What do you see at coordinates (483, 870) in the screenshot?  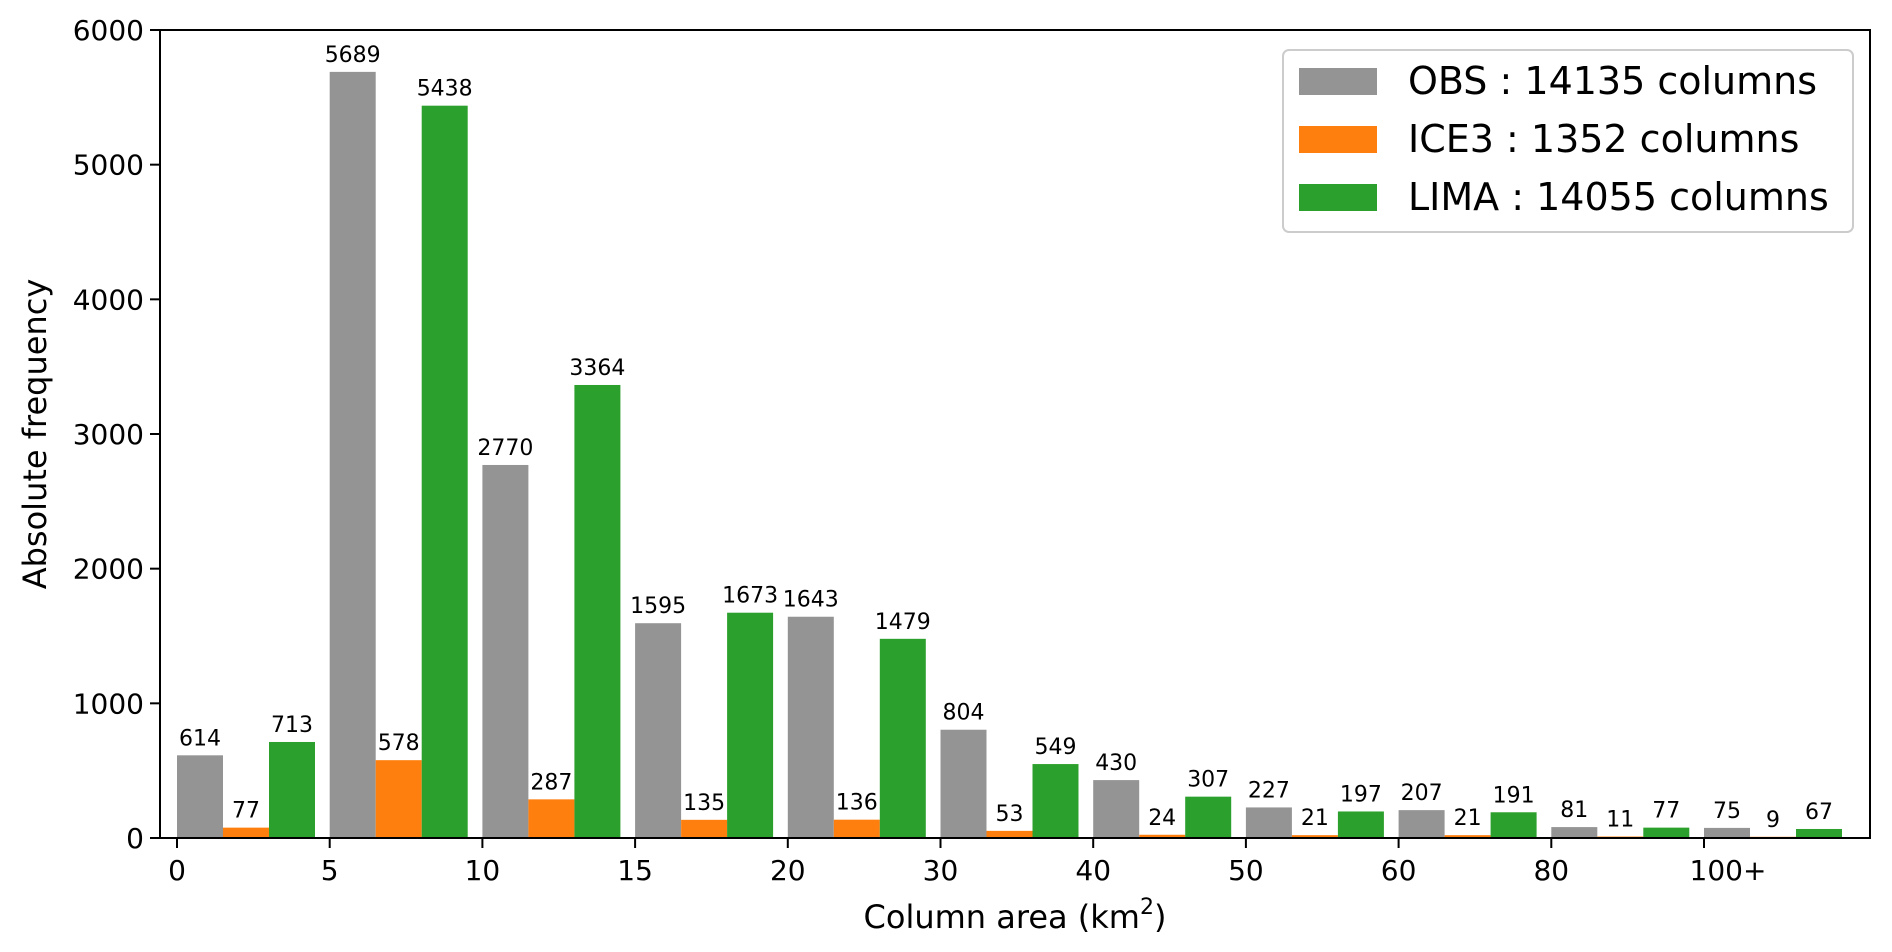 I see `x-tick-label: 10` at bounding box center [483, 870].